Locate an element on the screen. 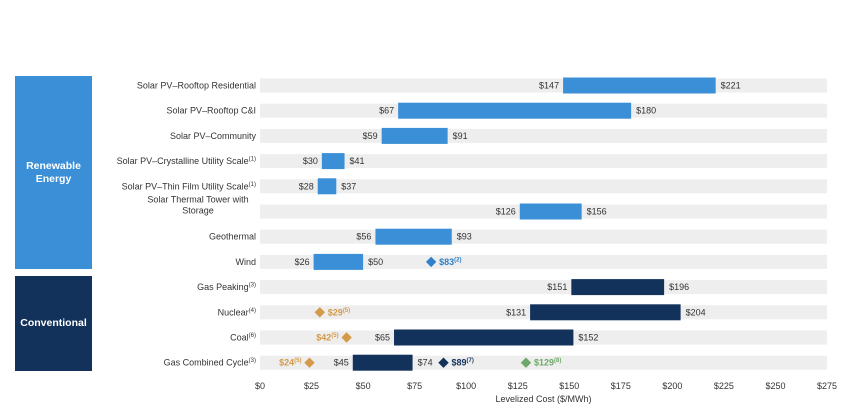  category-label: Coal(6) is located at coordinates (243, 338).